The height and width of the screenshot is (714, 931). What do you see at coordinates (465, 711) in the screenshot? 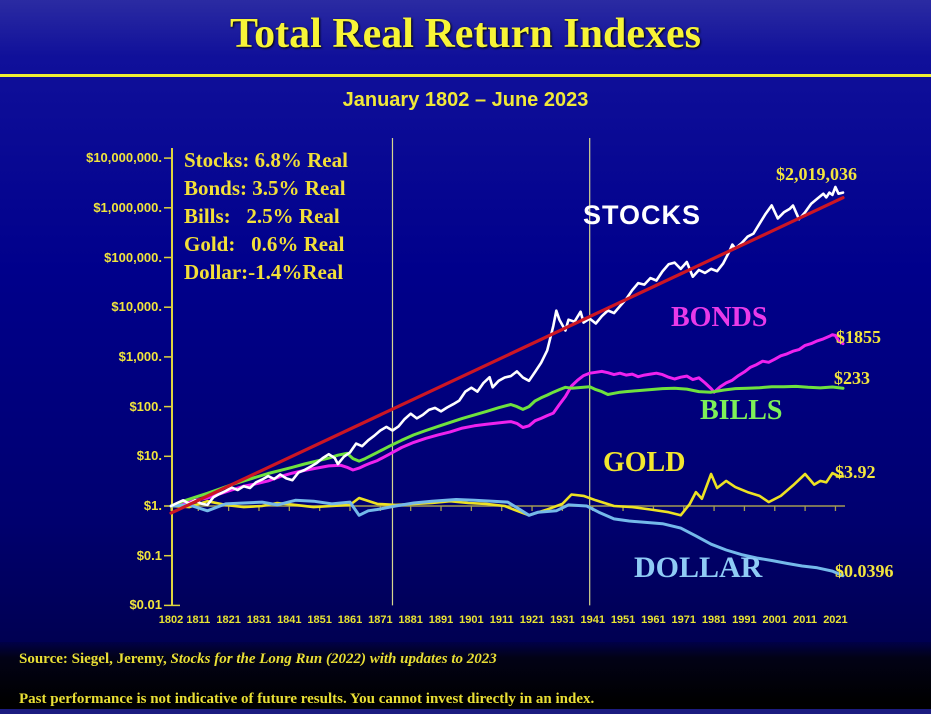
I see `bottom-edge-strip` at bounding box center [465, 711].